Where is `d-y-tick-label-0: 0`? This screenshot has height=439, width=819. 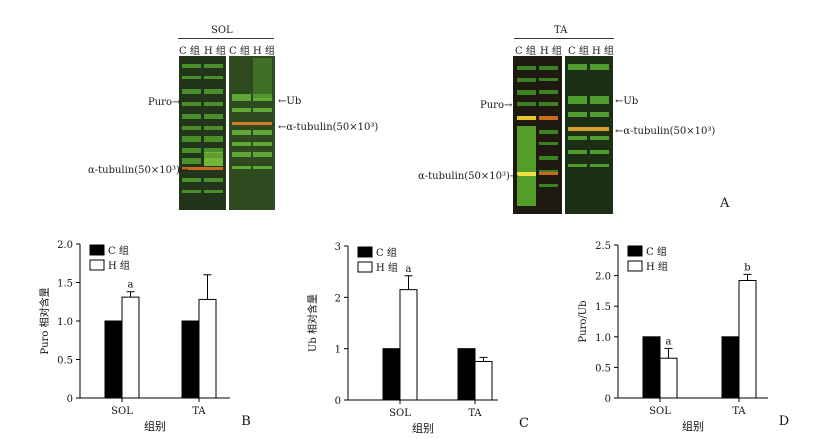 d-y-tick-label-0: 0 is located at coordinates (608, 399).